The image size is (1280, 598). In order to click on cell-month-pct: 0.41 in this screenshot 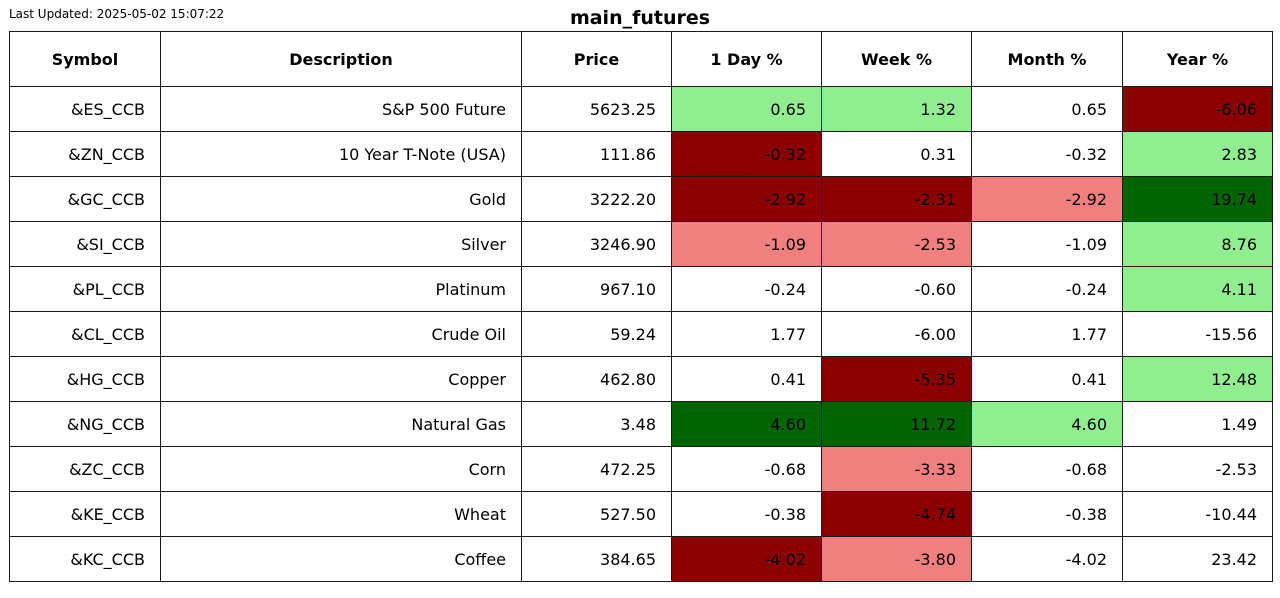, I will do `click(1047, 379)`.